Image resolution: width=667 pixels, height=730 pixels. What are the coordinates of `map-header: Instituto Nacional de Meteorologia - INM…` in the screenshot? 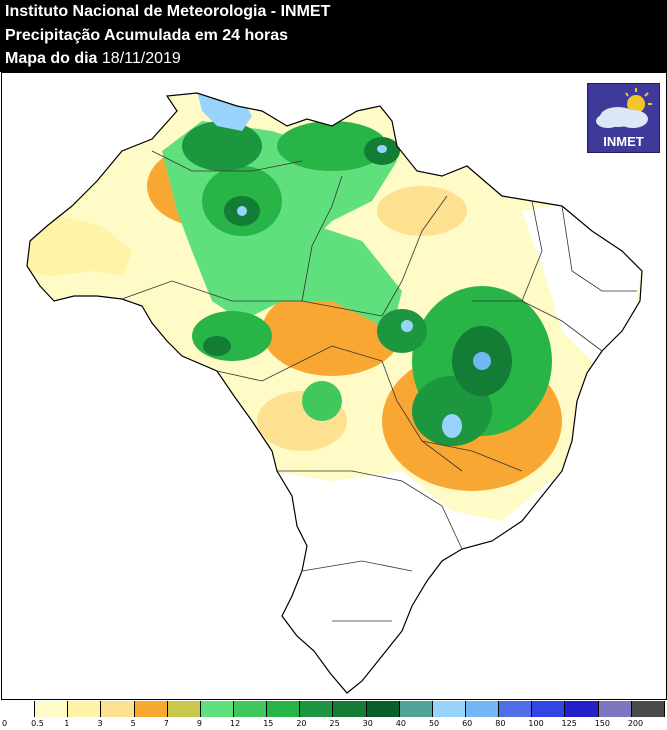 It's located at (333, 36).